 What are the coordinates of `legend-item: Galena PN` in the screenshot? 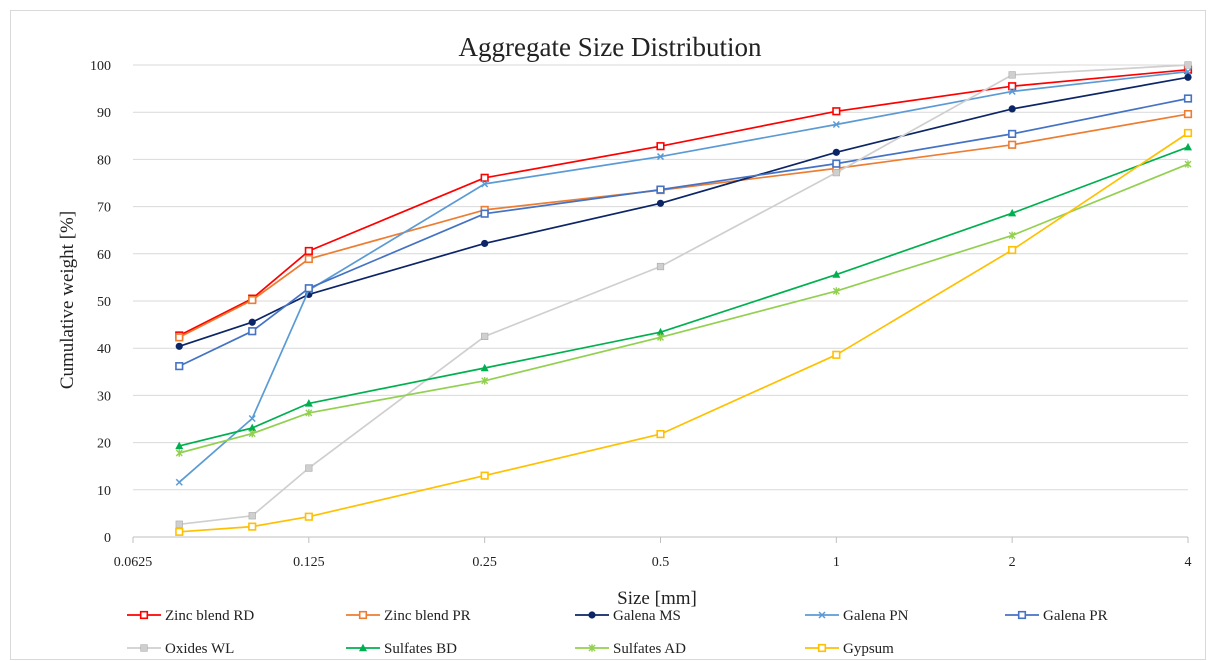 It's located at (857, 616).